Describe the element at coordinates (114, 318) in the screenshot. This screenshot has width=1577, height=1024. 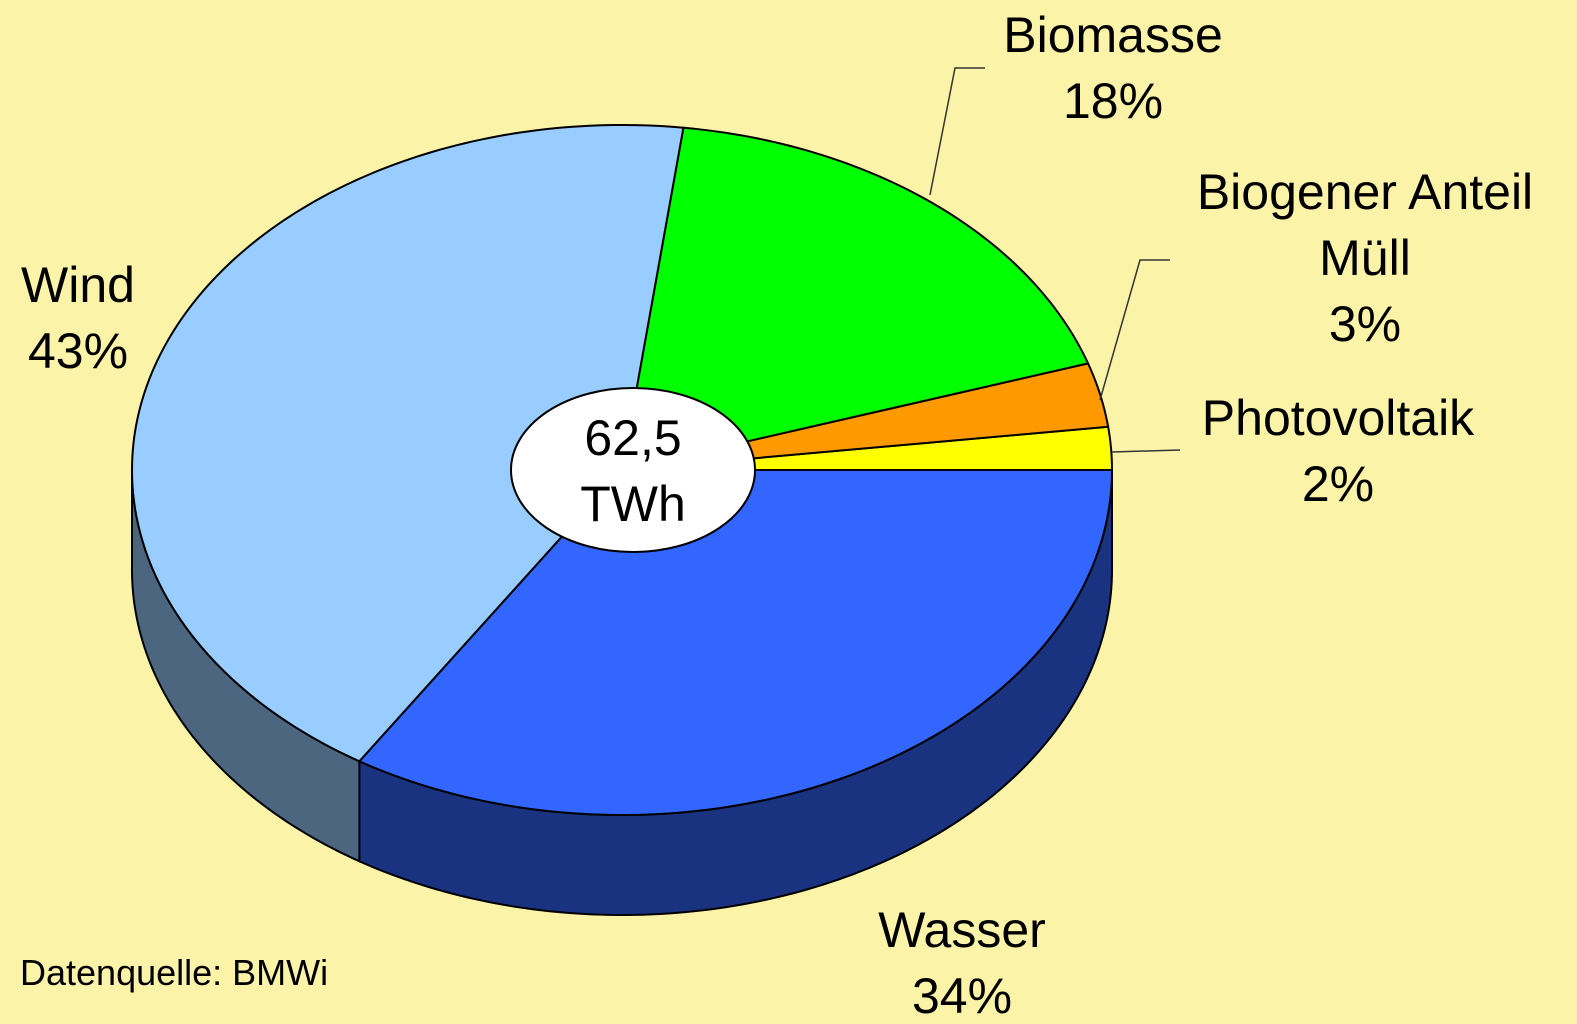
I see `slice-label: Wind 43%` at that location.